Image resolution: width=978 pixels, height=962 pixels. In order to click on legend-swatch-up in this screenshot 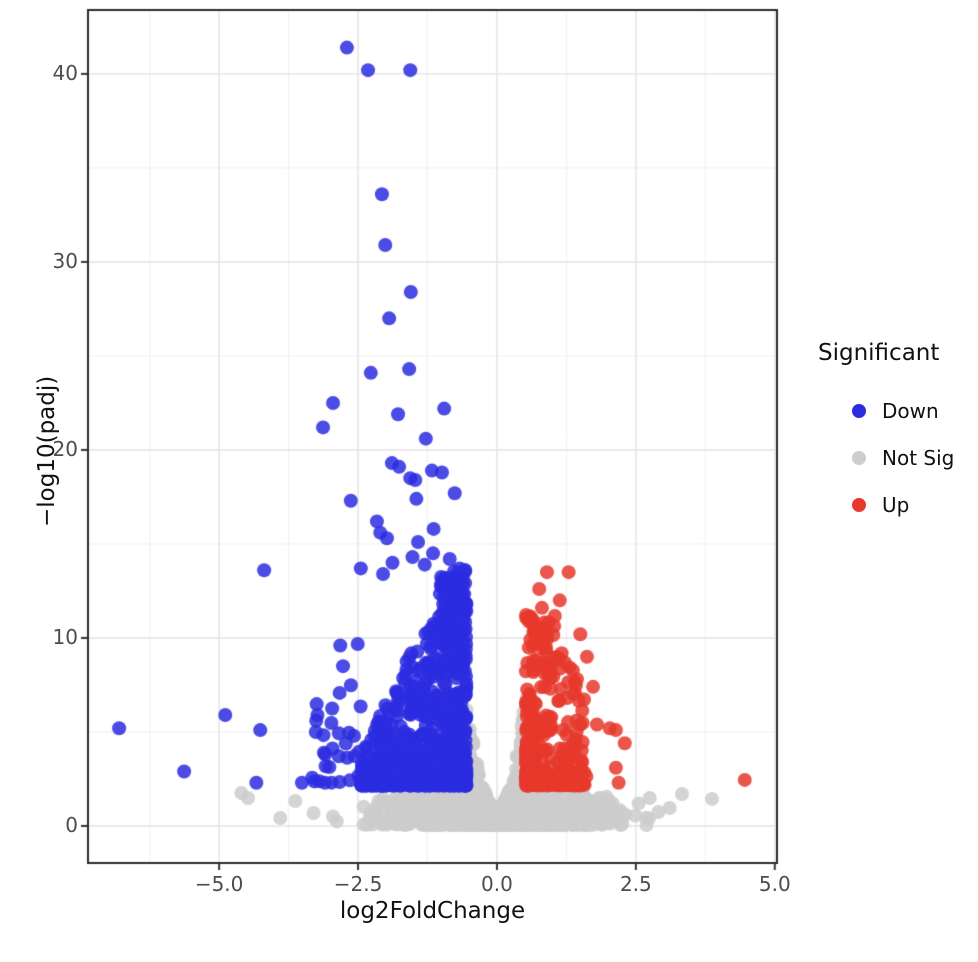, I will do `click(859, 505)`.